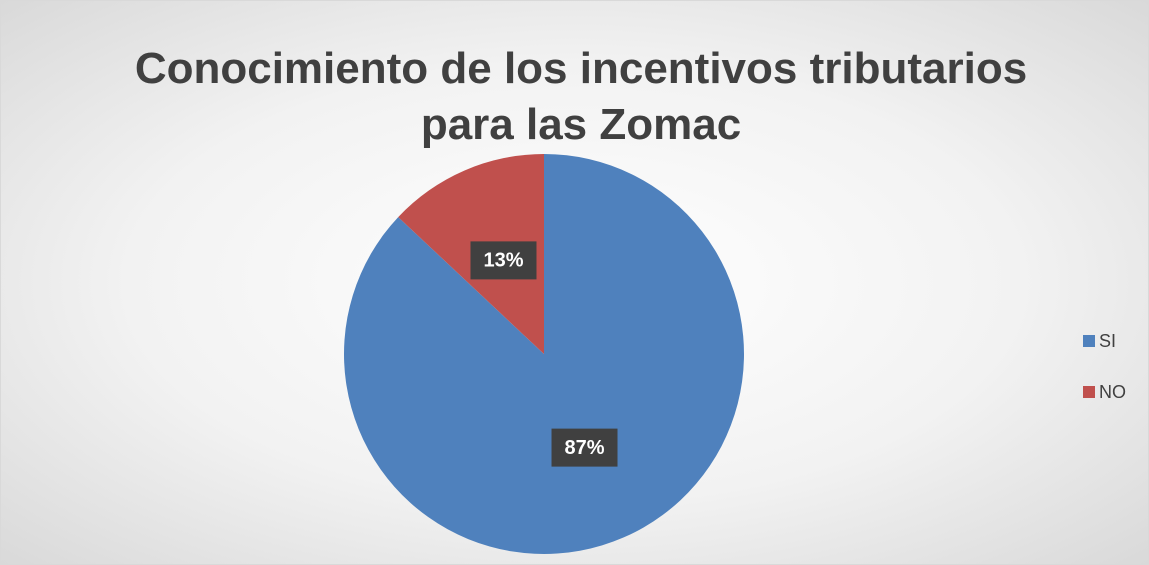 The width and height of the screenshot is (1149, 565). What do you see at coordinates (1107, 341) in the screenshot?
I see `legend-label: SI` at bounding box center [1107, 341].